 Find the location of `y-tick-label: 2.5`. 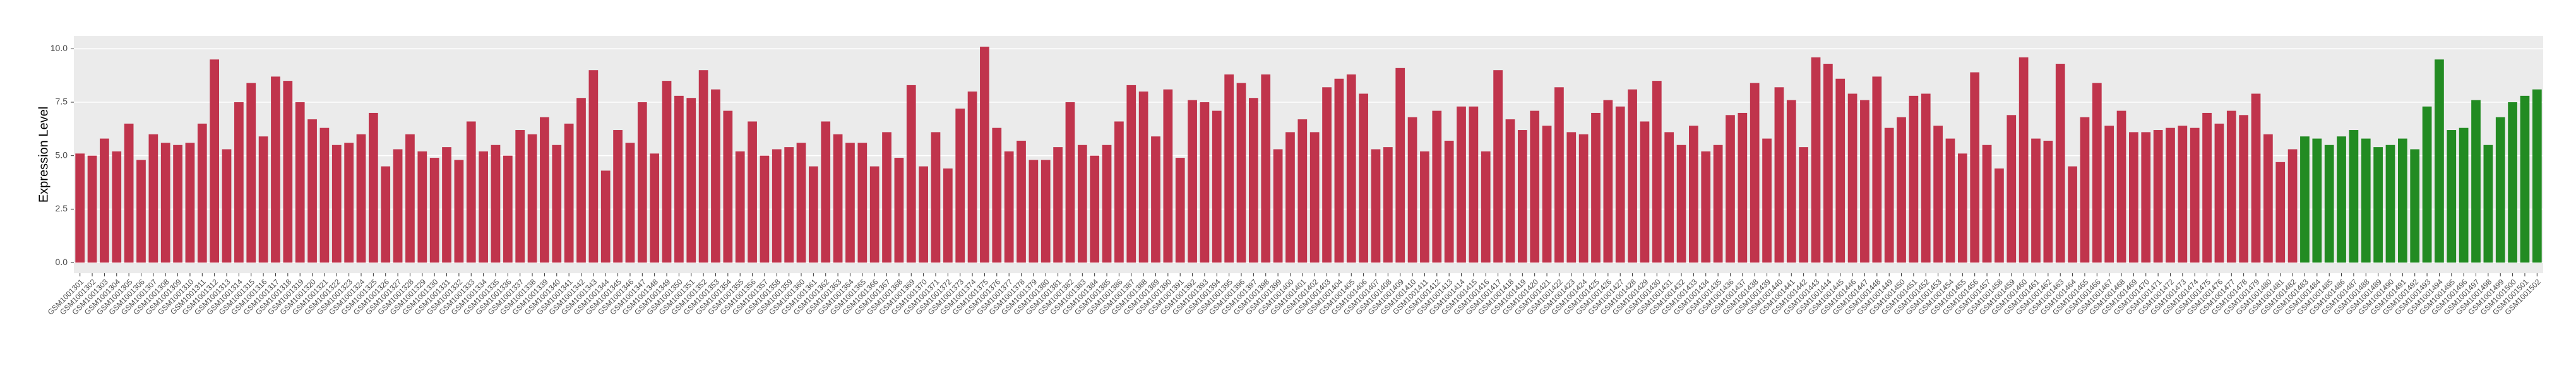

y-tick-label: 2.5 is located at coordinates (62, 208).